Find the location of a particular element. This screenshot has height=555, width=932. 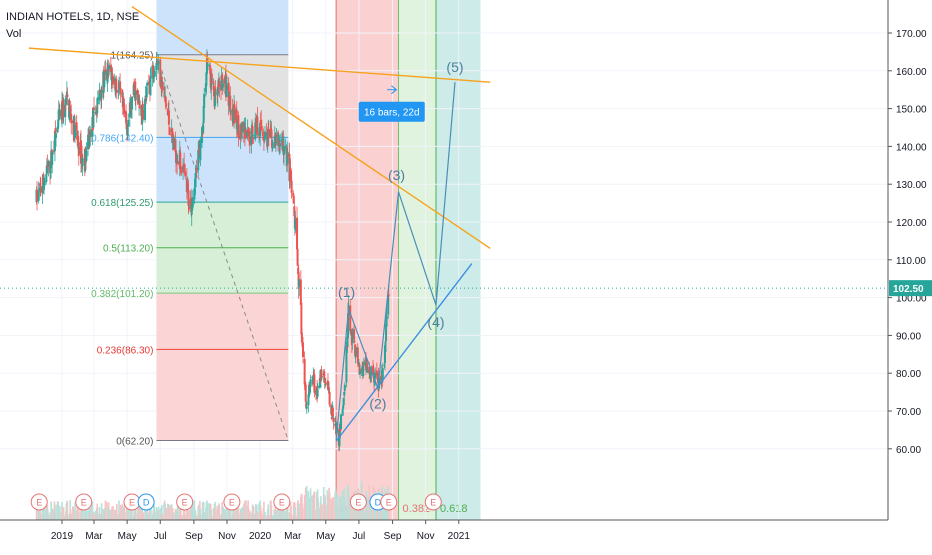

elliott-wave-path is located at coordinates (395, 261).